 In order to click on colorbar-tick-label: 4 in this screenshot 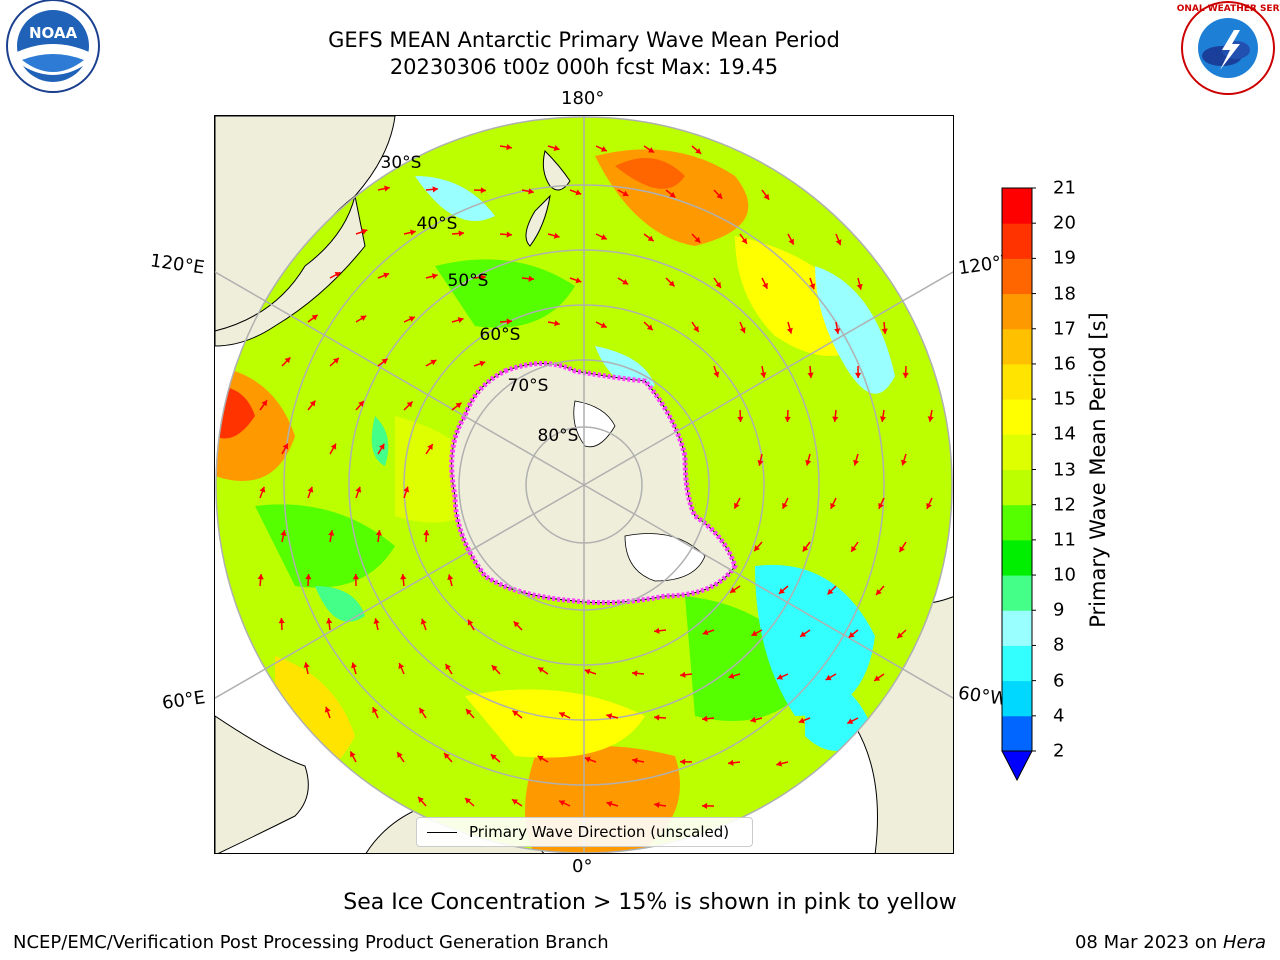, I will do `click(1059, 716)`.